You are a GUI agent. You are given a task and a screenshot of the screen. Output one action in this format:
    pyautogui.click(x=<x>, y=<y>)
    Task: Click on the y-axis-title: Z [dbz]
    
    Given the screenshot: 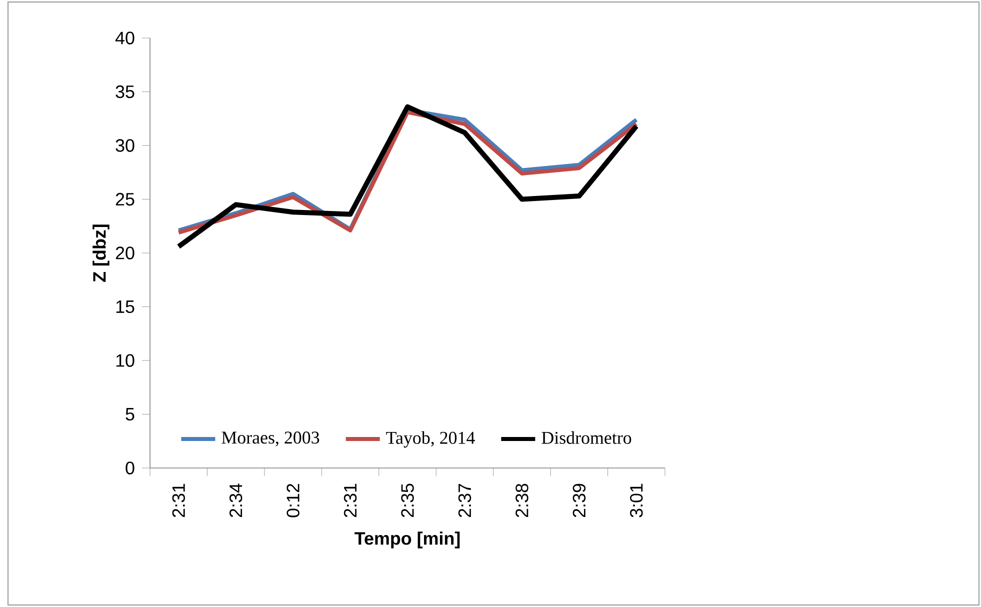 What is the action you would take?
    pyautogui.click(x=101, y=253)
    